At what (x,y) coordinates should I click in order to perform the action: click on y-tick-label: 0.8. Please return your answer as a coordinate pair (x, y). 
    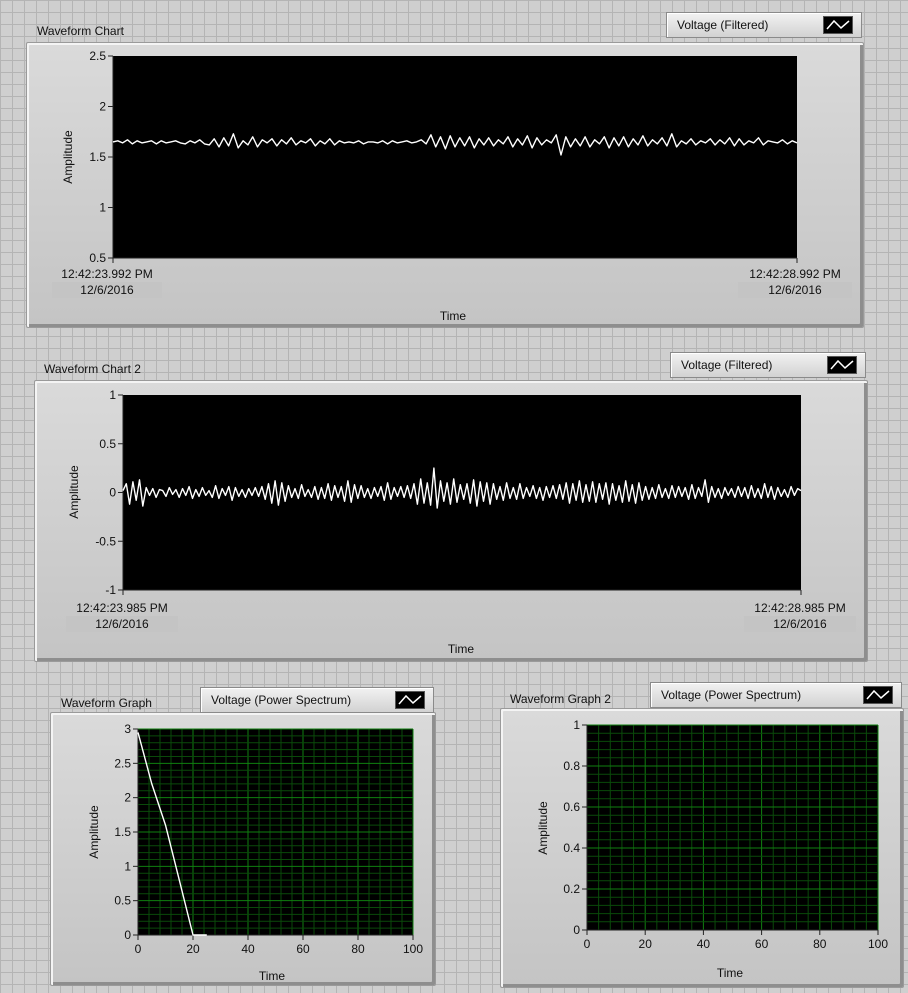
    Looking at the image, I should click on (571, 766).